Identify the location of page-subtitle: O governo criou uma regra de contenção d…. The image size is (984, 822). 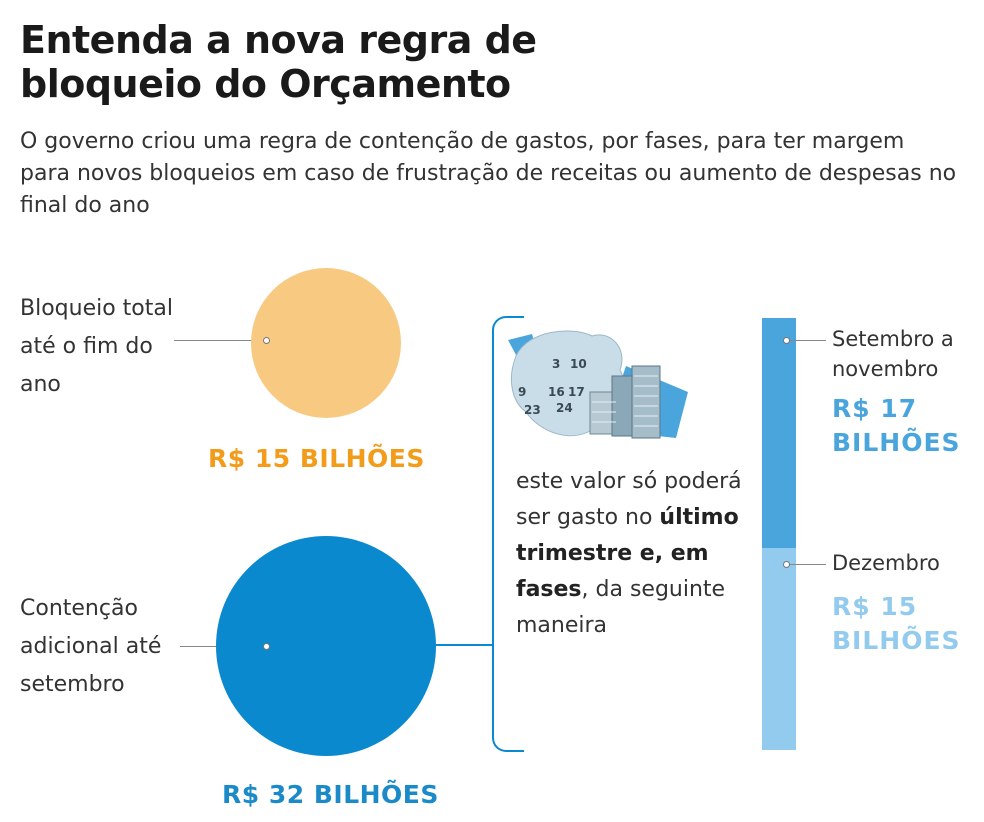
(488, 173).